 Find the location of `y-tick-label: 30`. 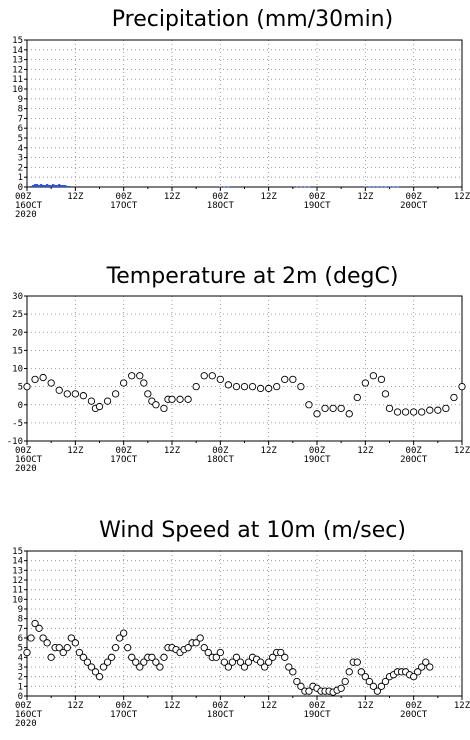

y-tick-label: 30 is located at coordinates (17, 297).